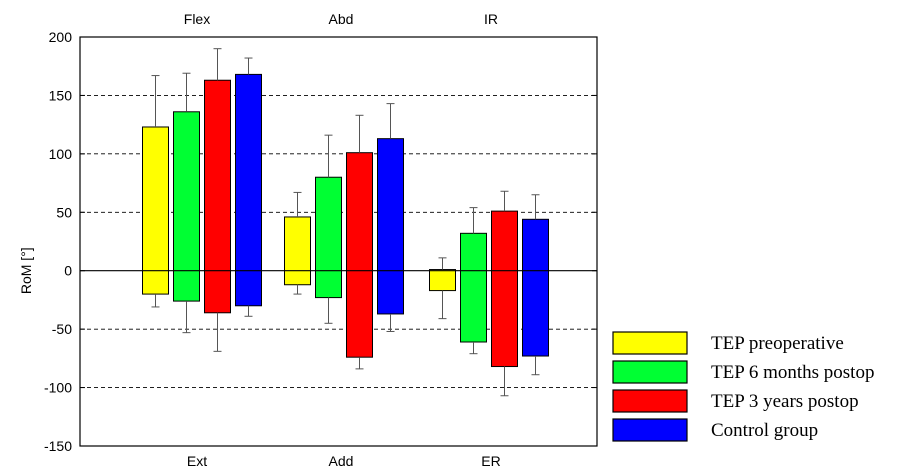  I want to click on y-tick-label: 0, so click(68, 271).